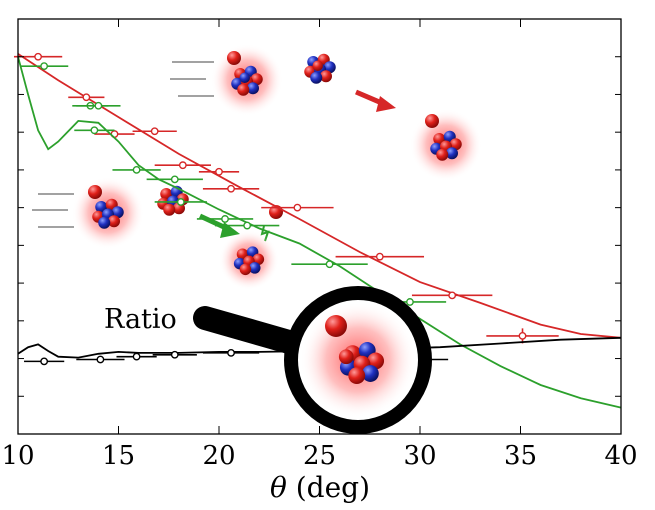 The width and height of the screenshot is (655, 510). I want to click on magnifying-glass-icon, so click(312, 360).